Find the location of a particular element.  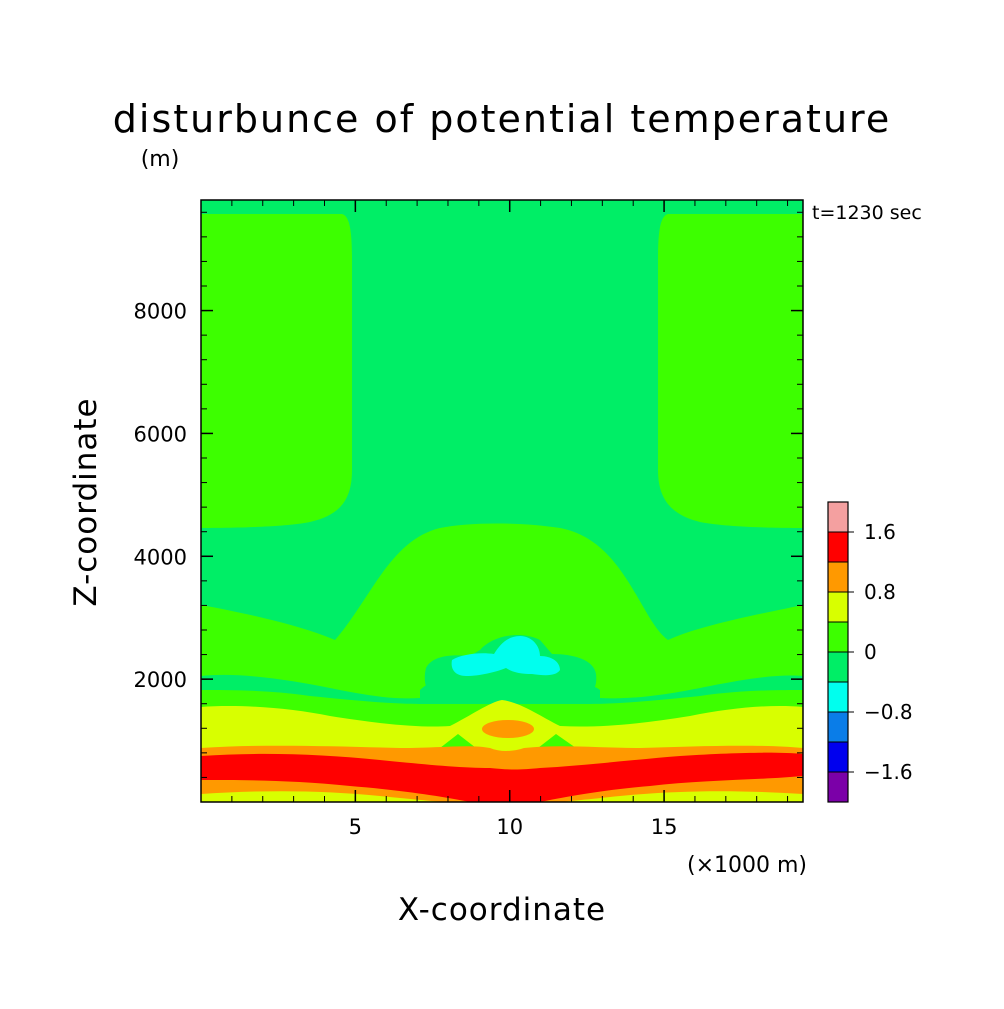

contour-region-diamond-right is located at coordinates (557, 741).